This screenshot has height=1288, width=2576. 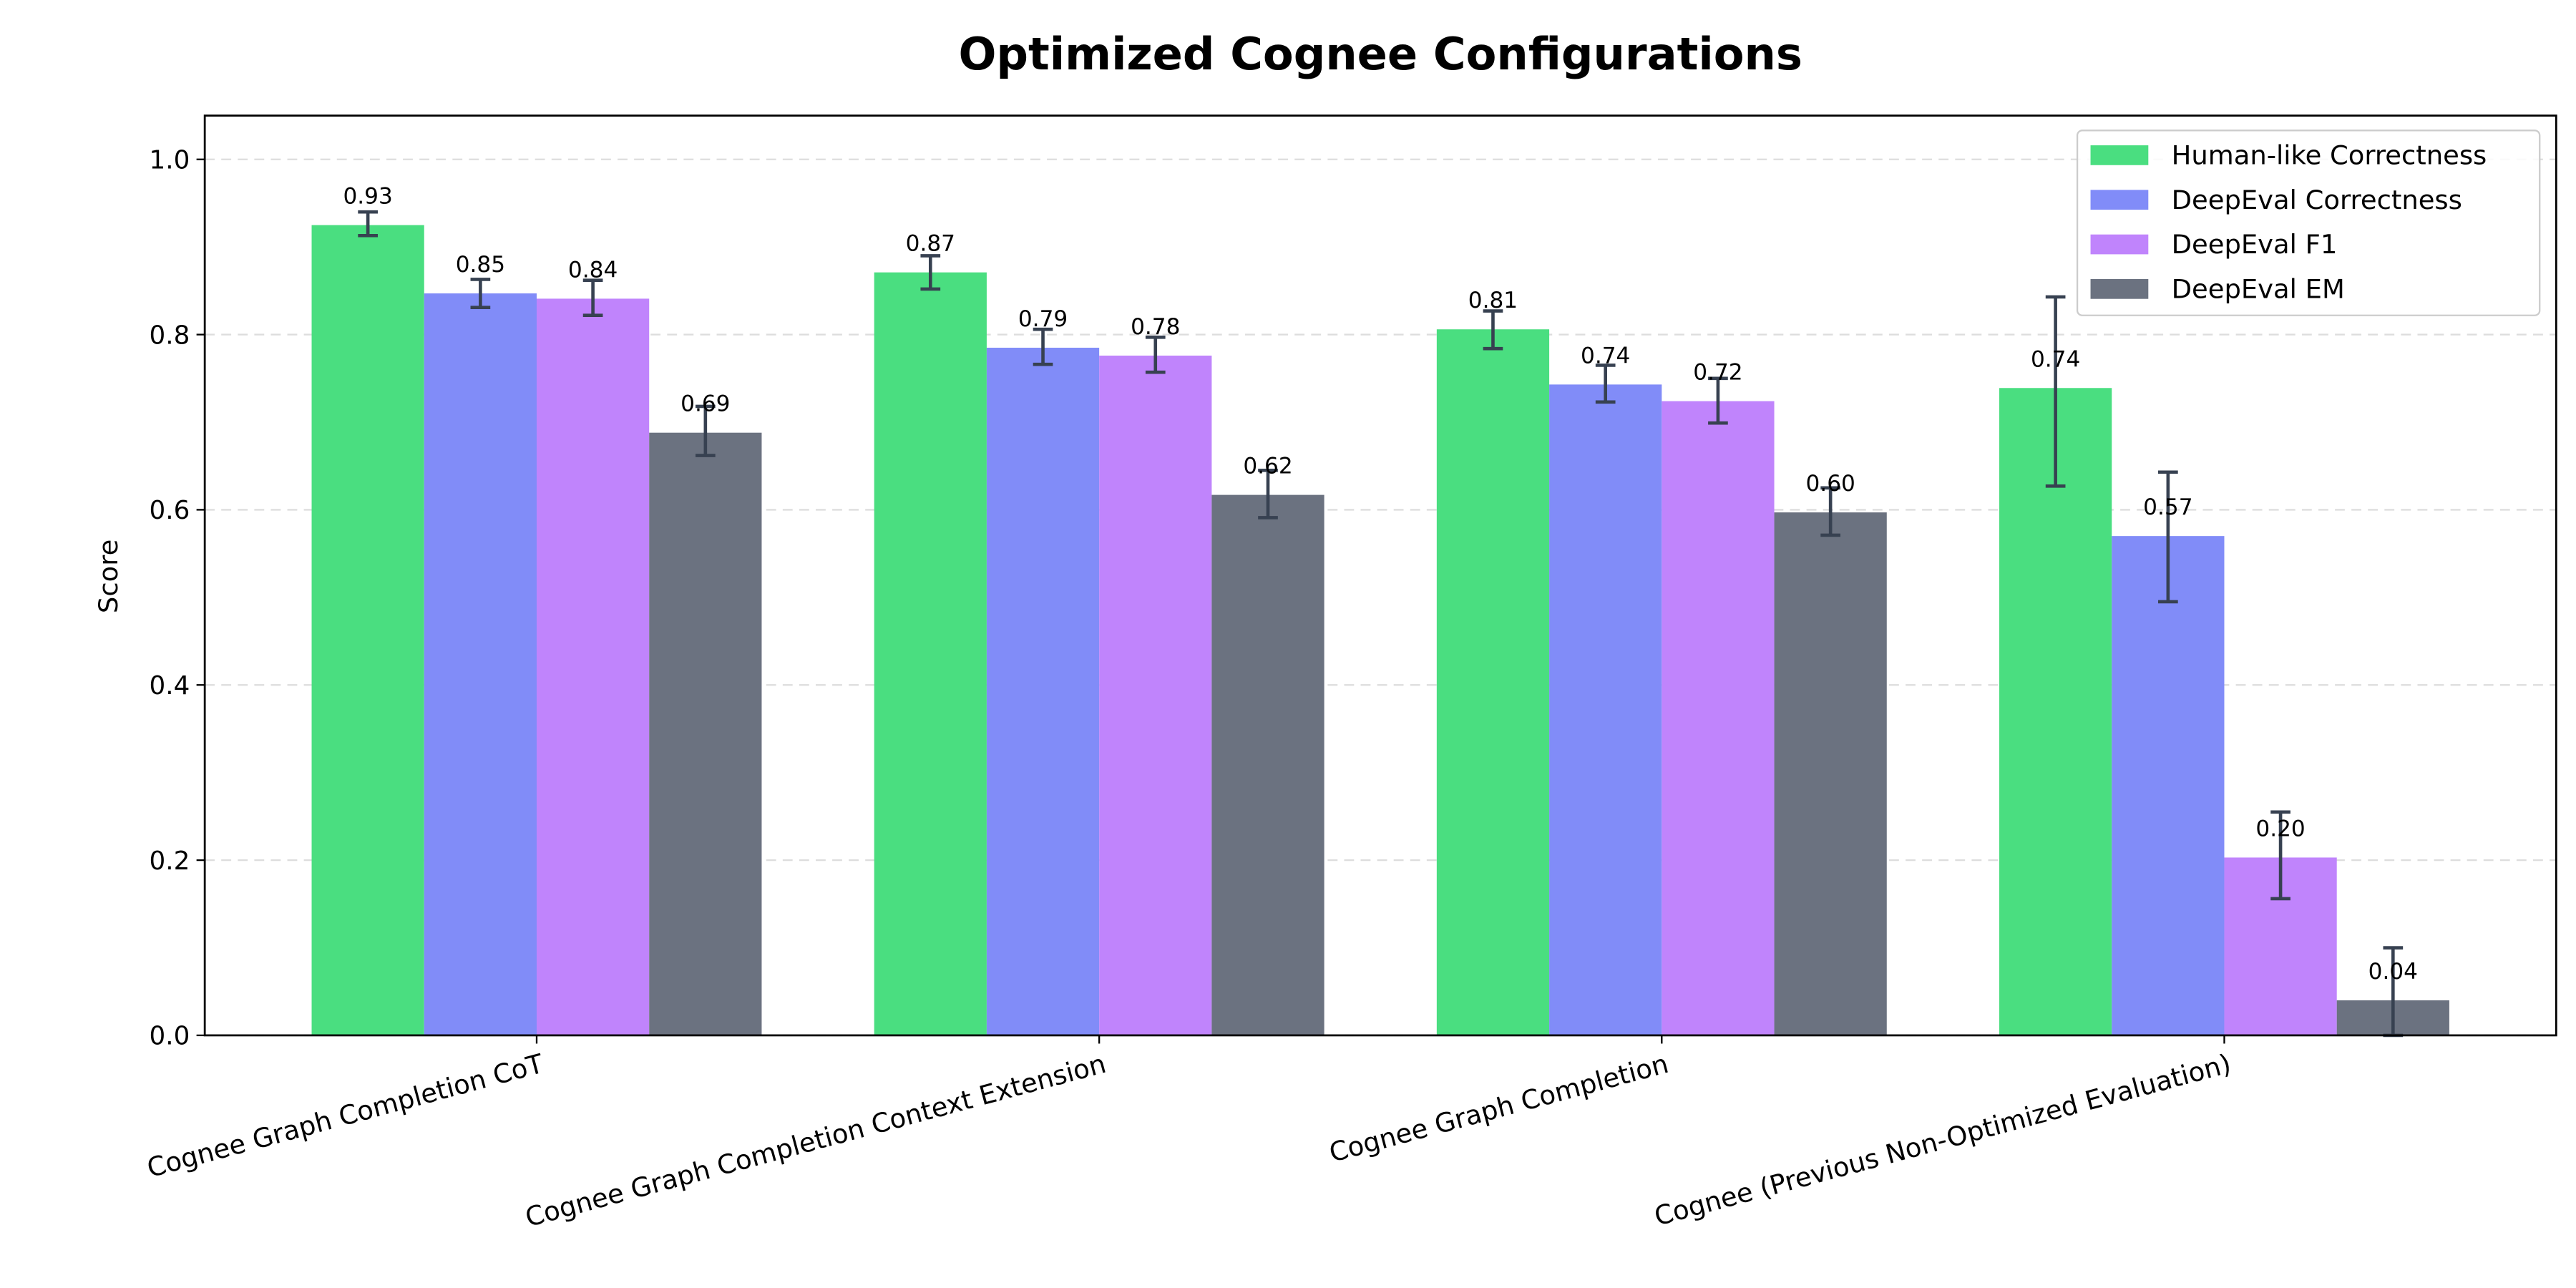 I want to click on data-label: 0.79, so click(x=1043, y=319).